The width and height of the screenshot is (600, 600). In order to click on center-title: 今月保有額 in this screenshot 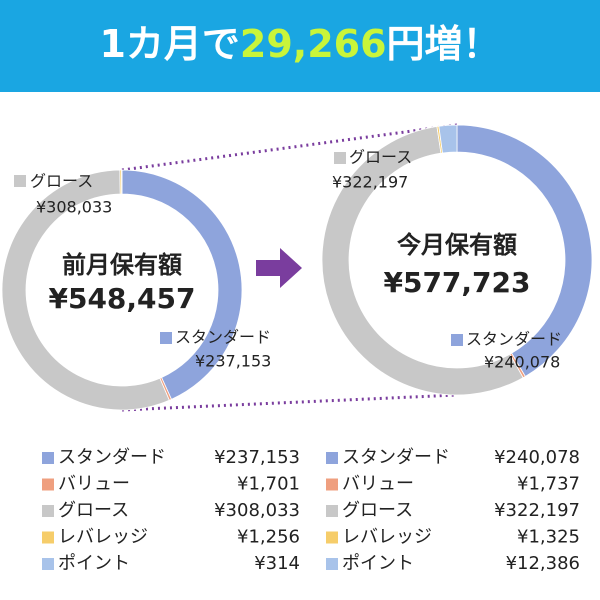, I will do `click(457, 245)`.